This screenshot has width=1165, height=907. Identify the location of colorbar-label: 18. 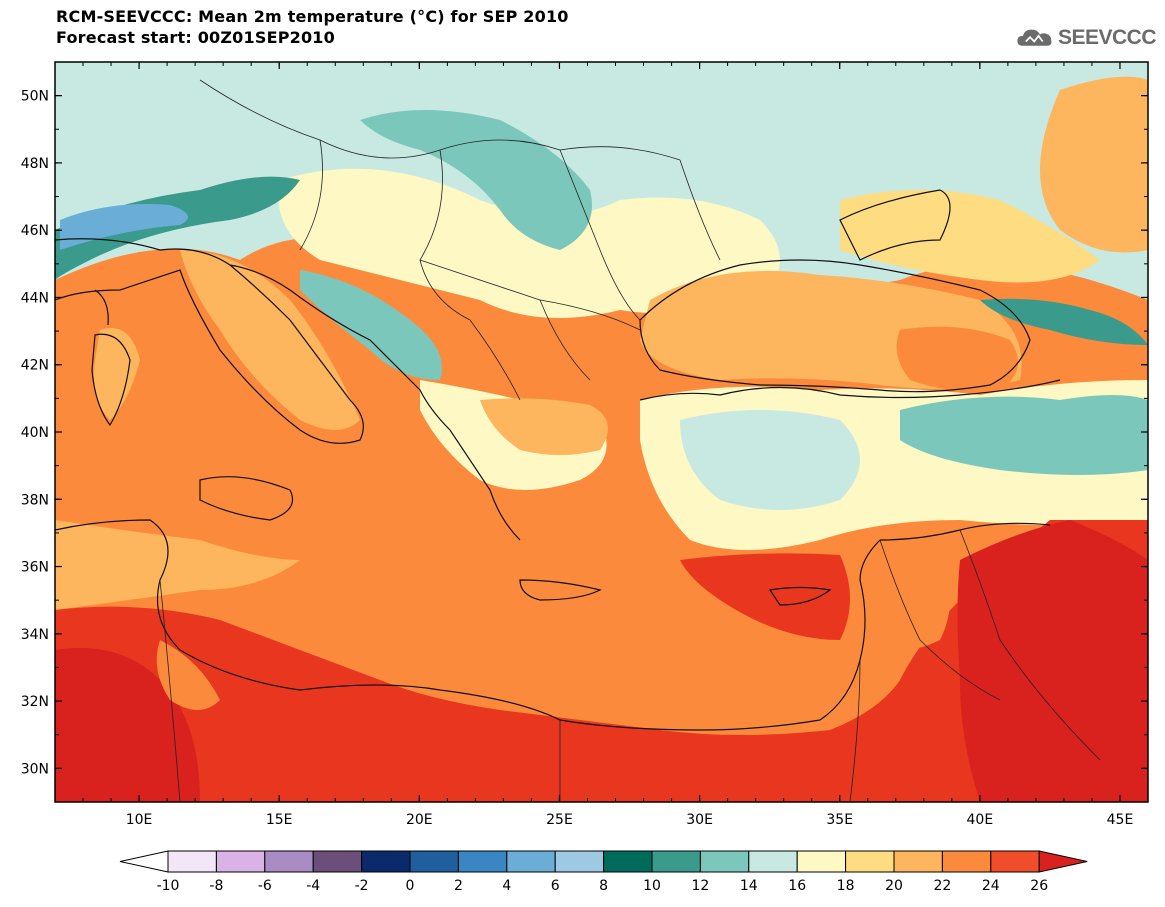
(846, 886).